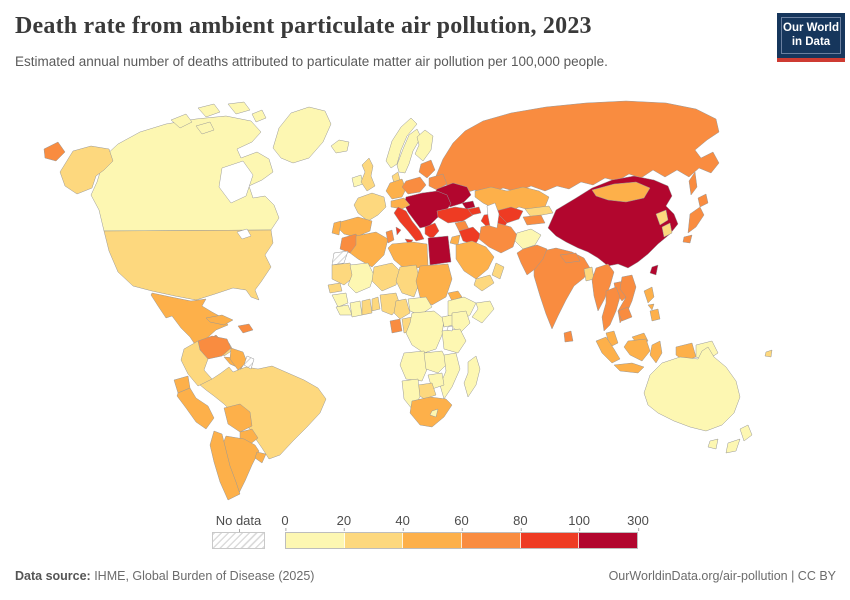 This screenshot has height=600, width=850. Describe the element at coordinates (475, 260) in the screenshot. I see `country-saudi-arabia` at that location.